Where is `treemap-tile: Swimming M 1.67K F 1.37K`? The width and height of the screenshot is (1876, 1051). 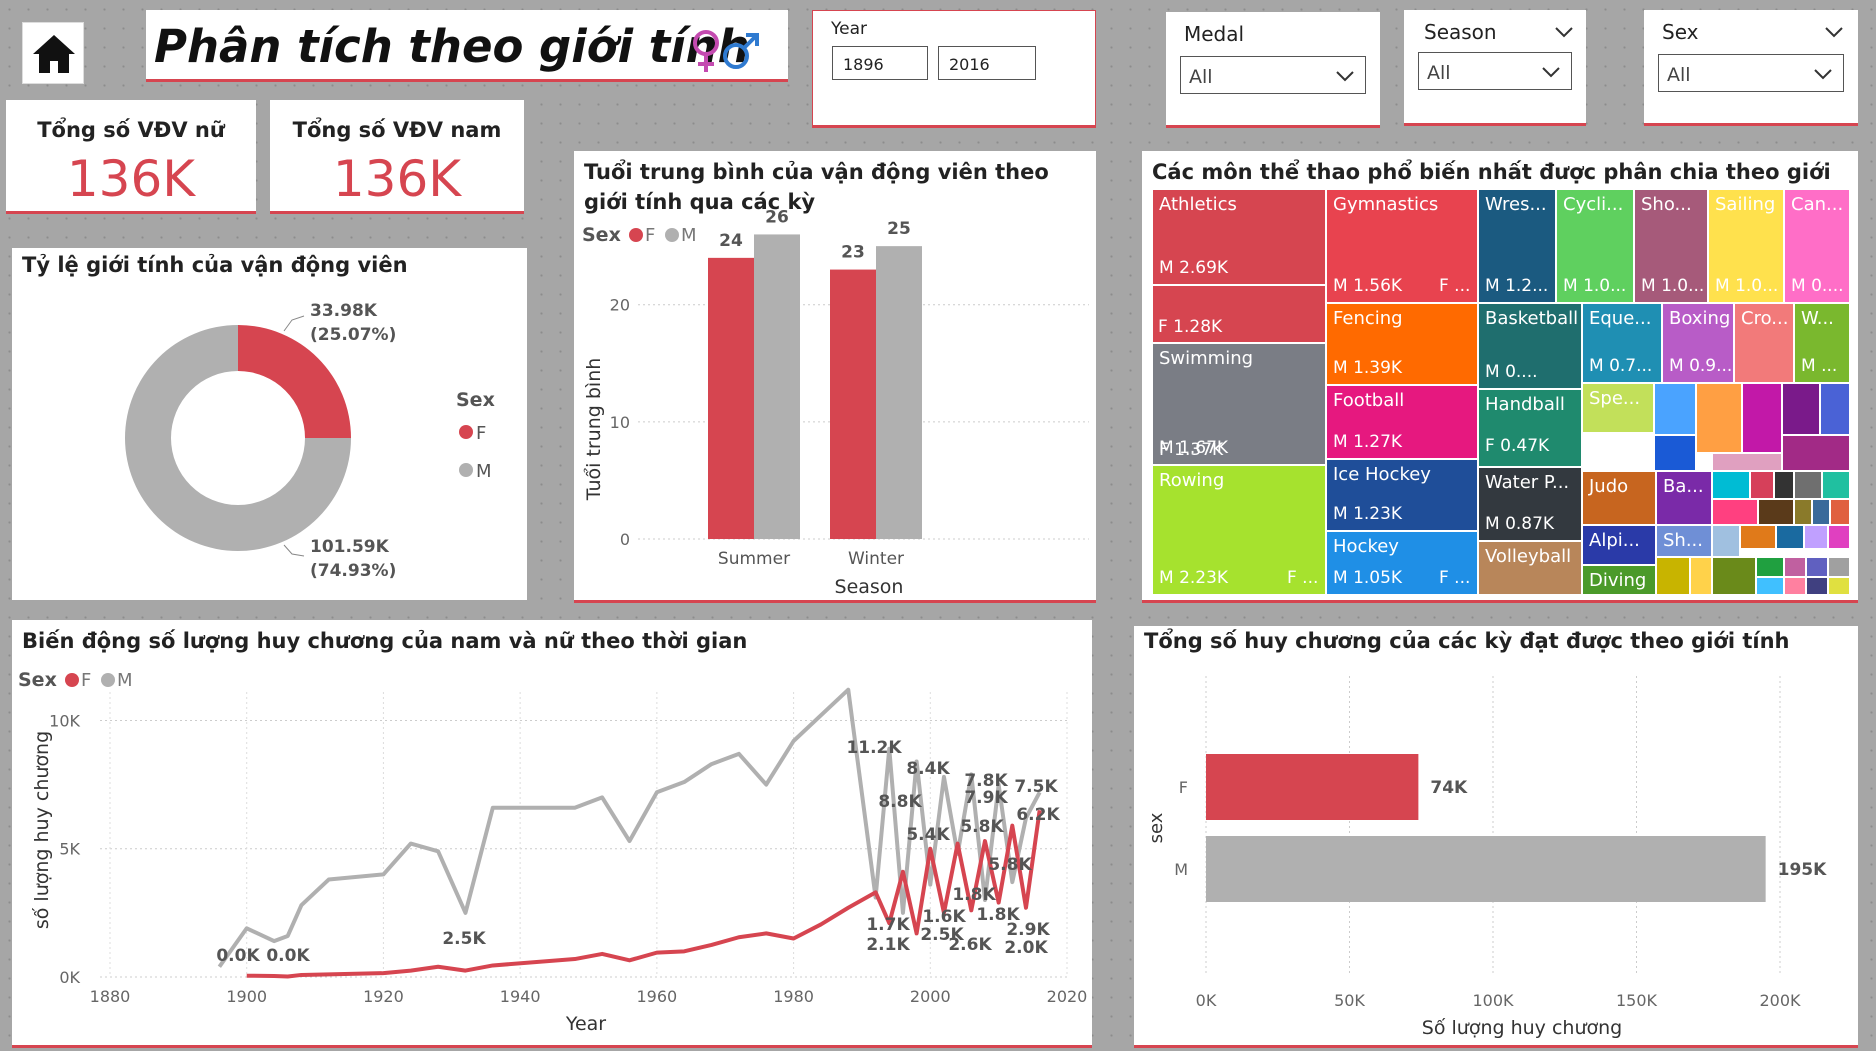
treemap-tile: Swimming M 1.67K F 1.37K is located at coordinates (1239, 404).